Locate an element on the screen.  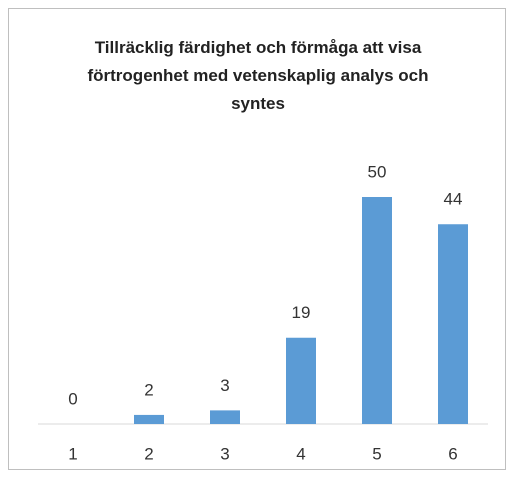
x-tick-label: 1 is located at coordinates (72, 453).